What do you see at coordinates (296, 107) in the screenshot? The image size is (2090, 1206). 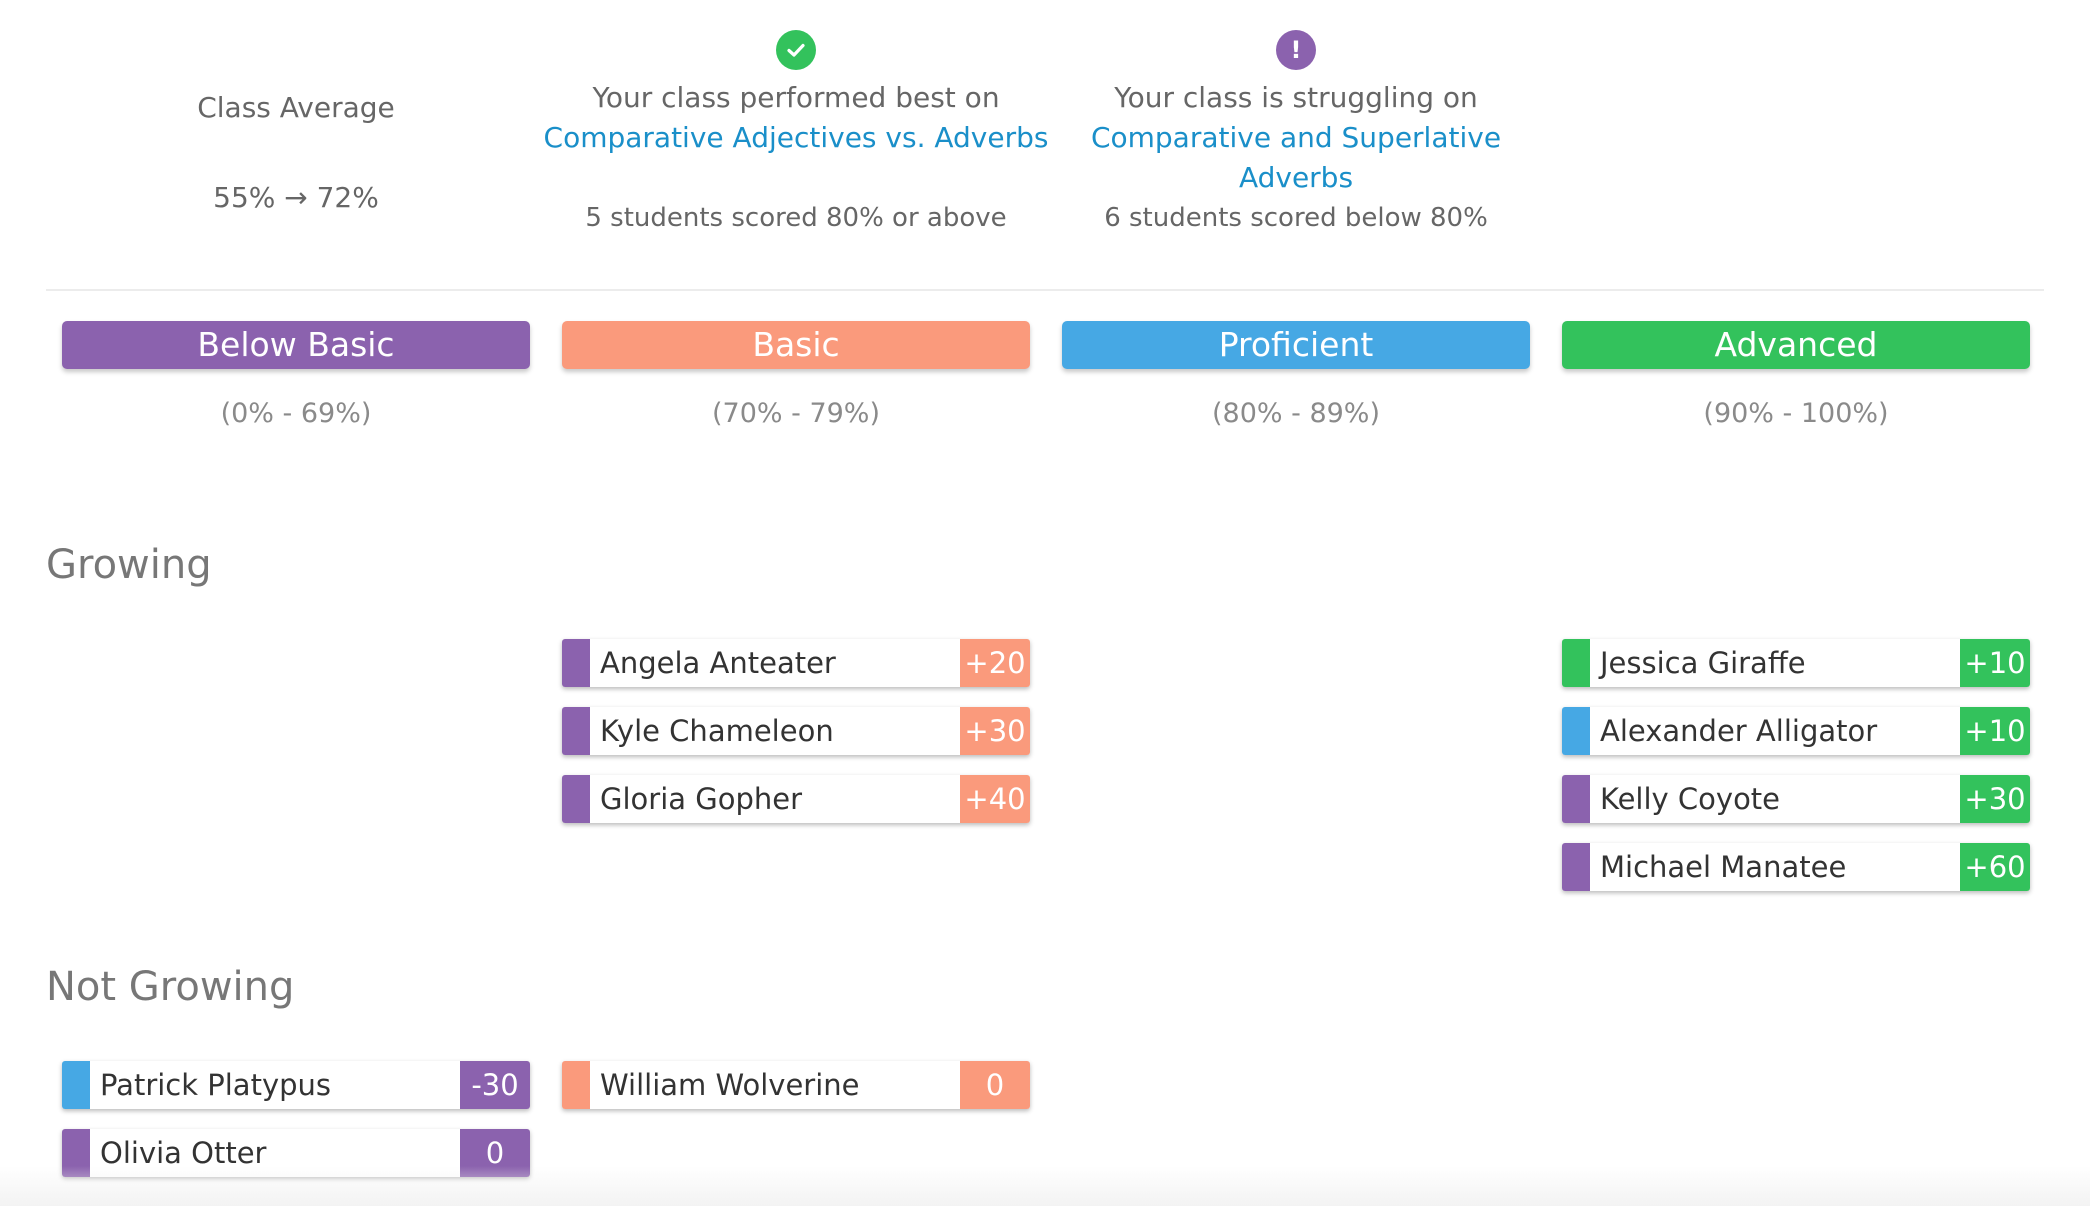 I see `class-average-label: Class Average` at bounding box center [296, 107].